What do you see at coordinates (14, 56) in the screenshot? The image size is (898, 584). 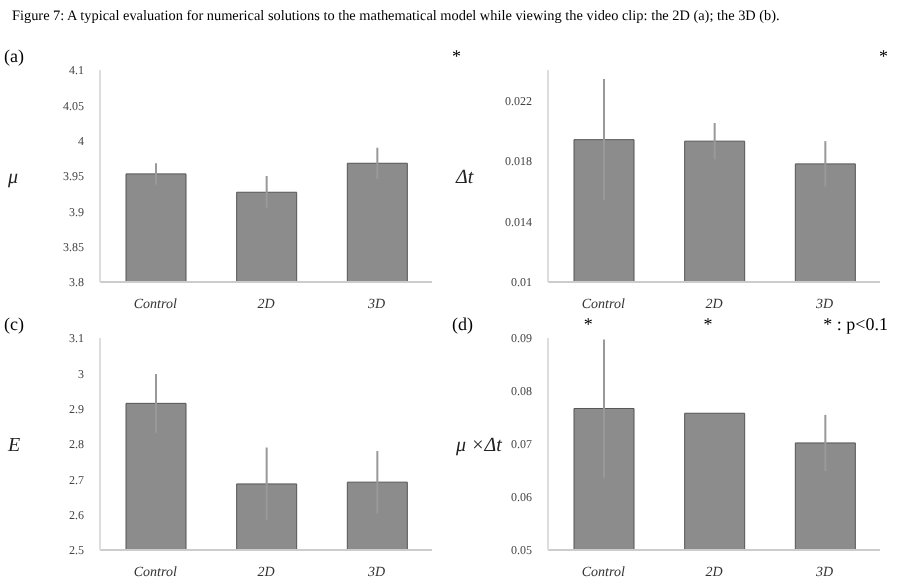 I see `text: (a)` at bounding box center [14, 56].